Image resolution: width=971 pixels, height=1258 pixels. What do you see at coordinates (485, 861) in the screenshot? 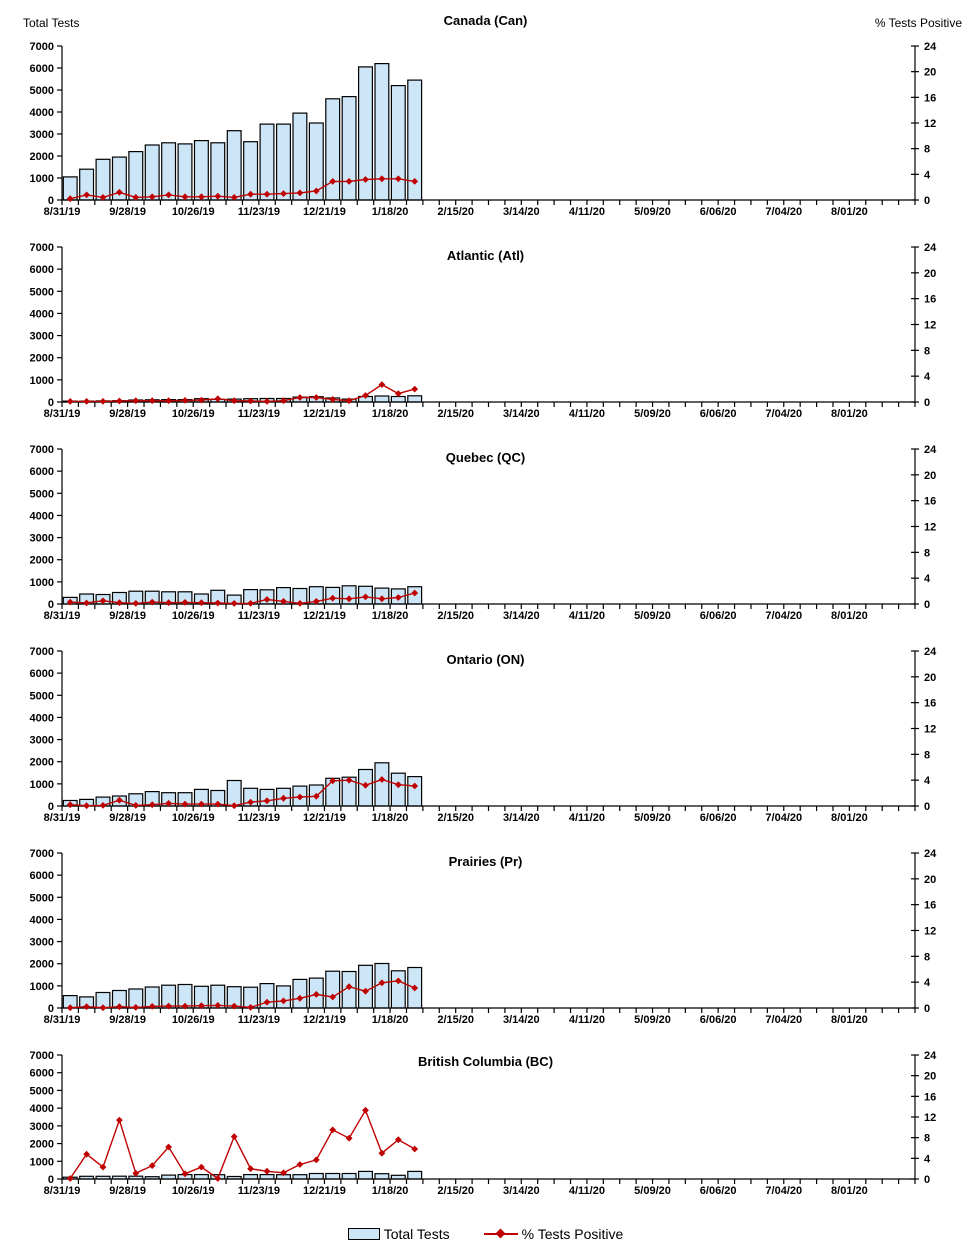
I see `prairies-title: Prairies (Pr)` at bounding box center [485, 861].